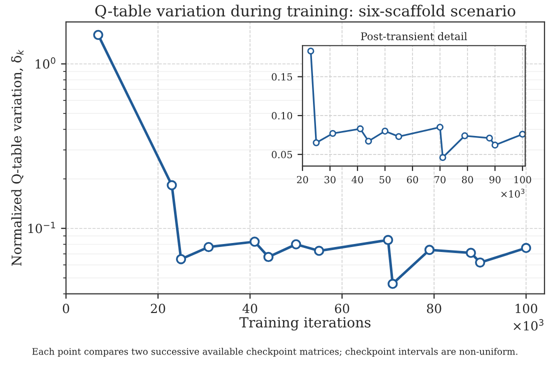 The height and width of the screenshot is (365, 550). Describe the element at coordinates (330, 180) in the screenshot. I see `x-tick-label: 30` at that location.